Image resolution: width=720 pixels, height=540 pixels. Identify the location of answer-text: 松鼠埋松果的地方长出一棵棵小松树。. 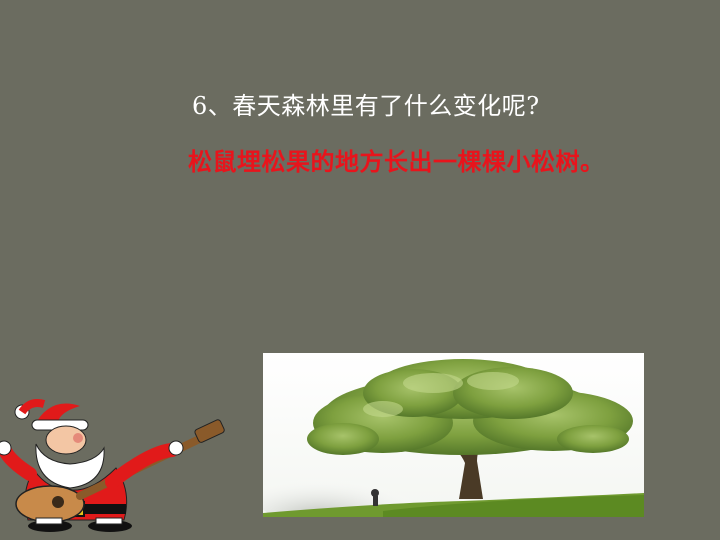
(396, 162).